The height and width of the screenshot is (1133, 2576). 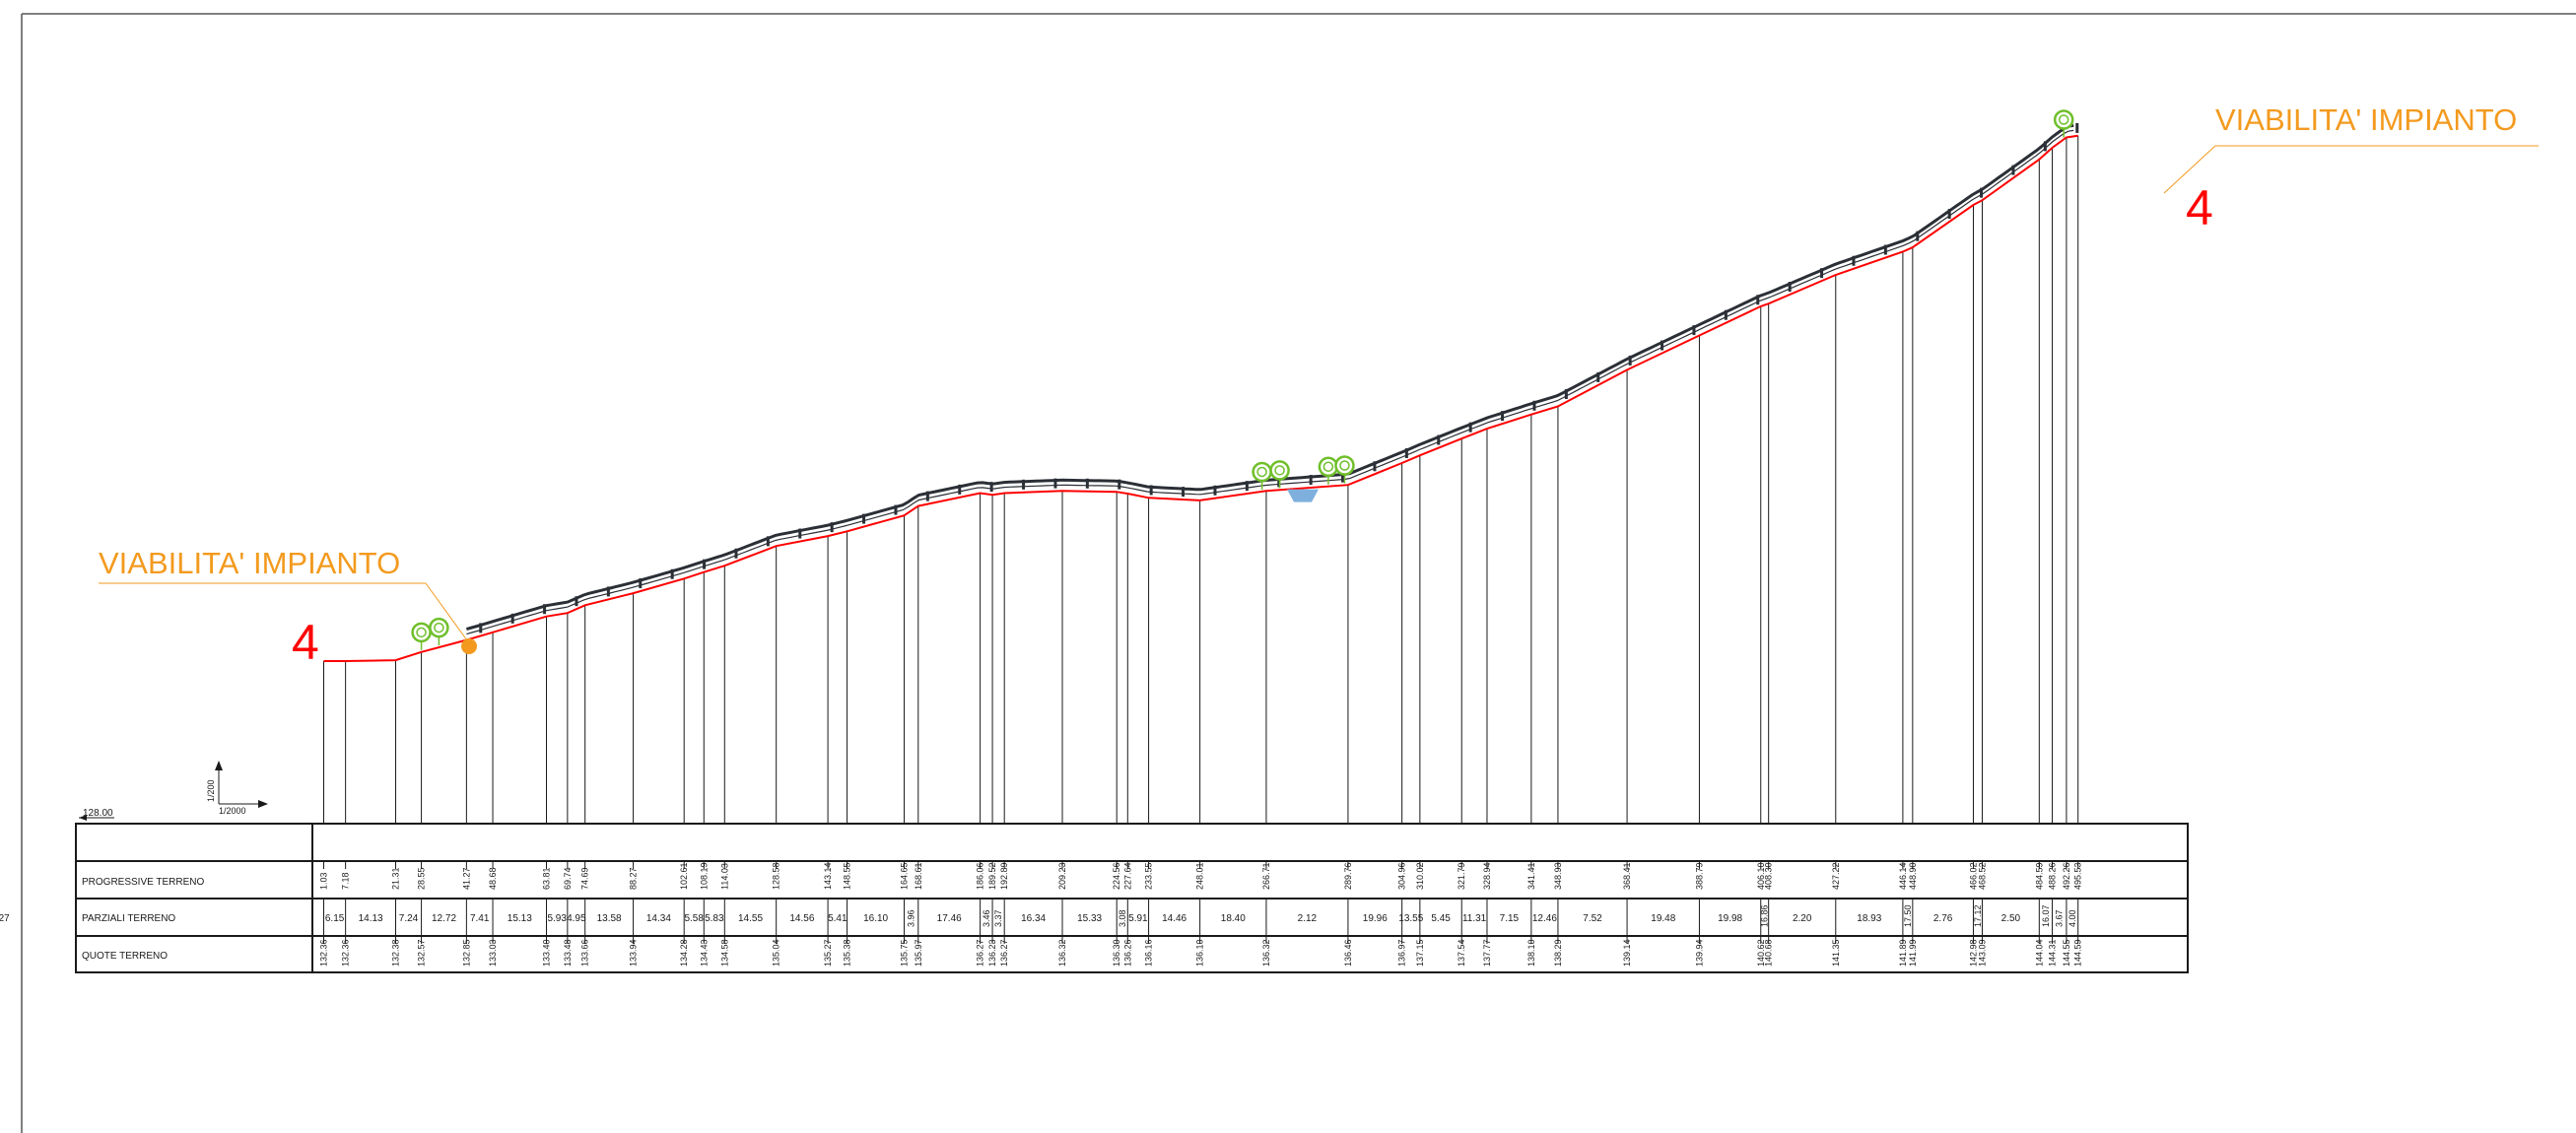 I want to click on quote-value: 144.31, so click(x=2053, y=952).